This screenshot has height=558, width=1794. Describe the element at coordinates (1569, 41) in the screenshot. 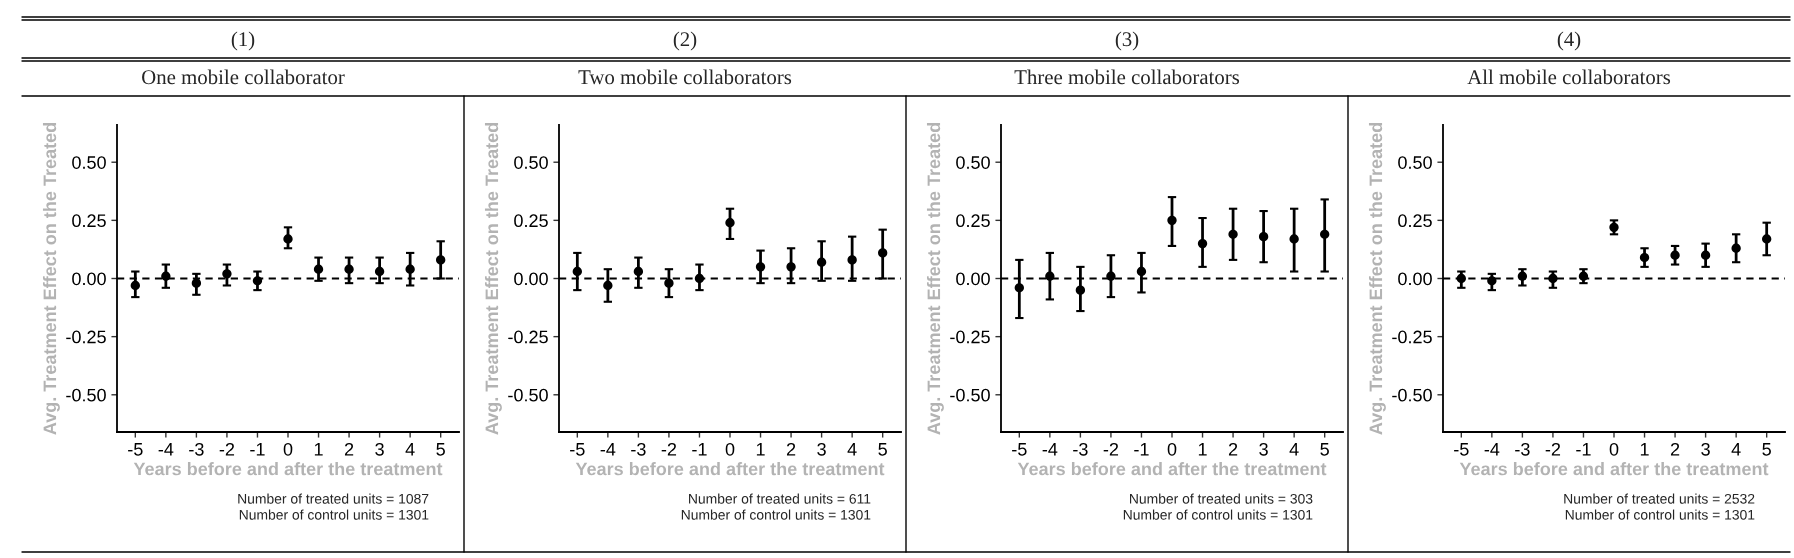

I see `chart-title: (4)` at that location.